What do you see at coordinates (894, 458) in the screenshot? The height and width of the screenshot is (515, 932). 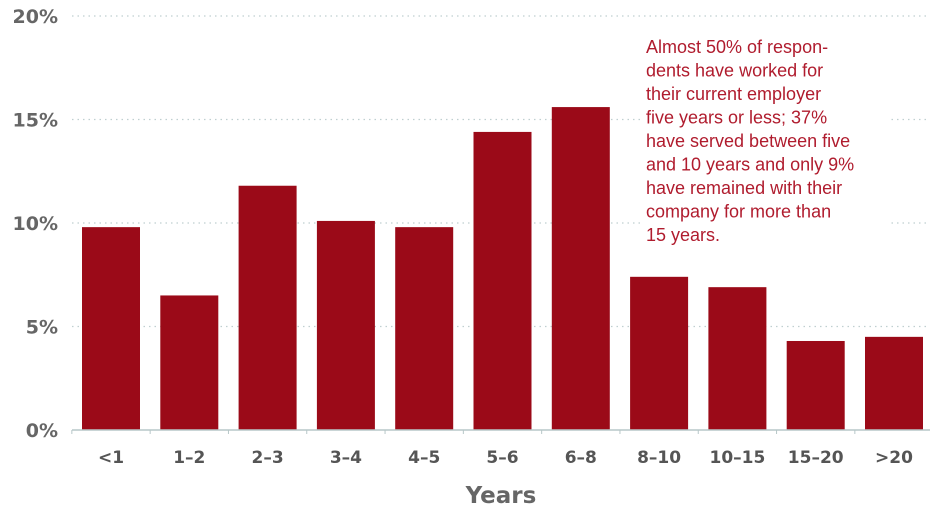 I see `x-tick-label: >20` at bounding box center [894, 458].